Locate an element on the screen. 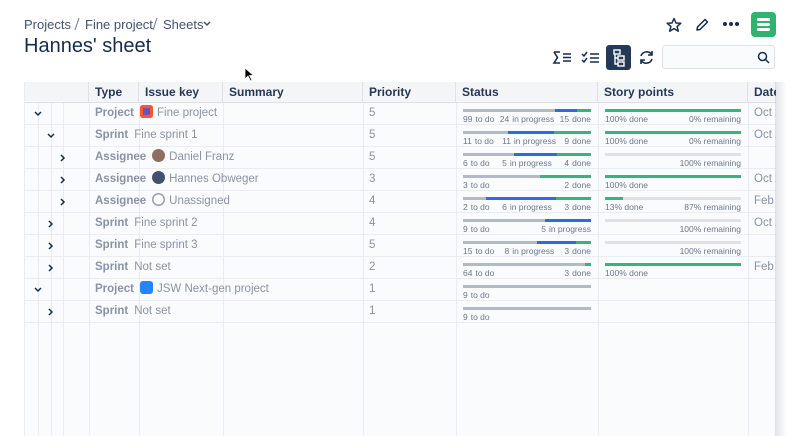 The image size is (800, 436). story-text: % done is located at coordinates (629, 207).